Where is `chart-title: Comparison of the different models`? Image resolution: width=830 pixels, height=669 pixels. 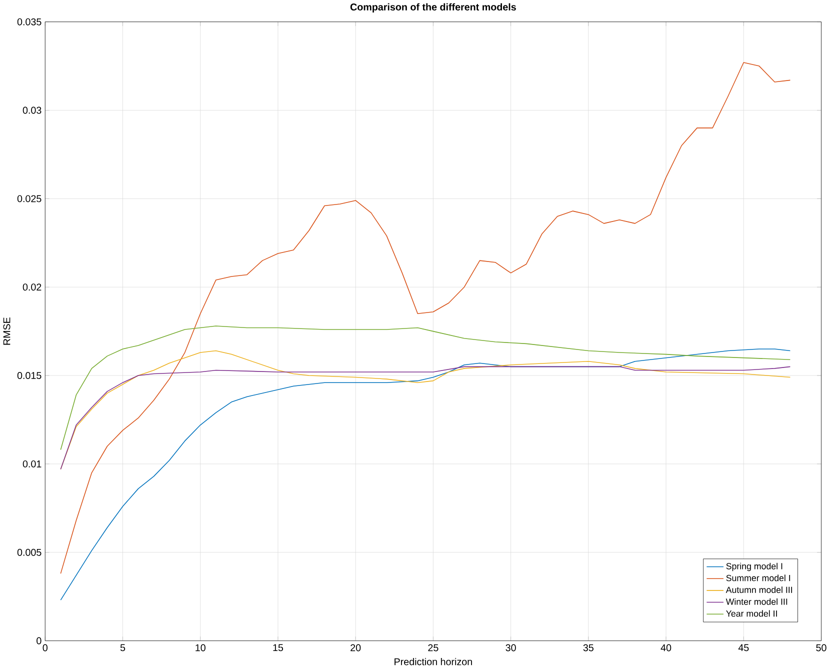
chart-title: Comparison of the different models is located at coordinates (433, 8).